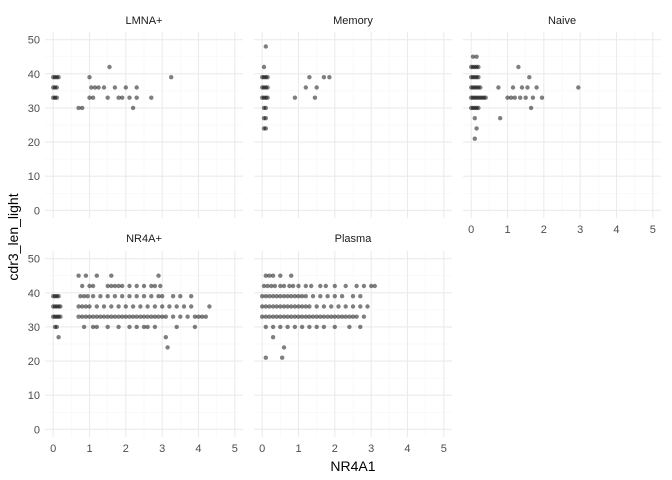 This screenshot has height=480, width=672. I want to click on y-tick-label: 50, so click(34, 260).